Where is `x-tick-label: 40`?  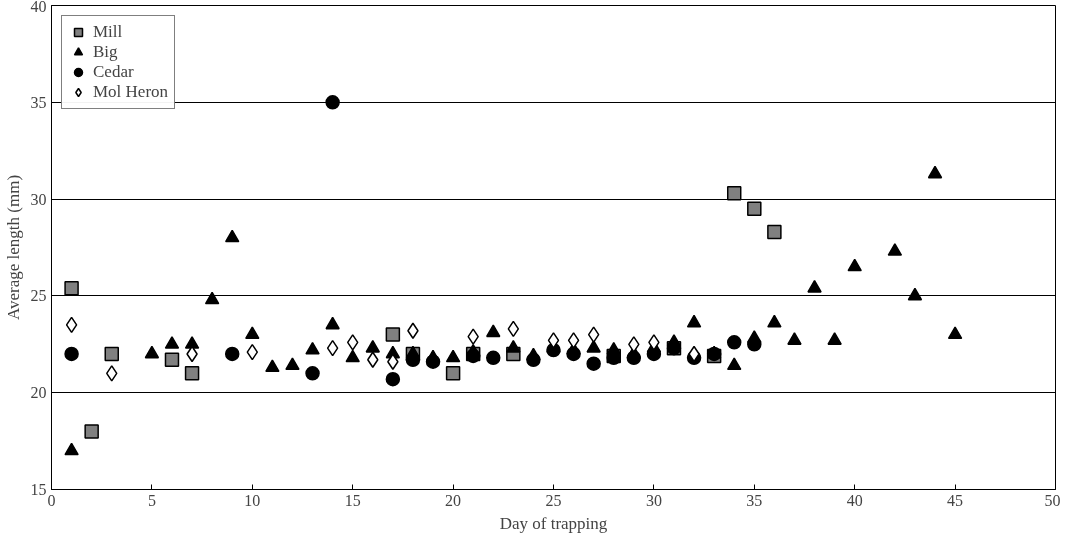 x-tick-label: 40 is located at coordinates (854, 500).